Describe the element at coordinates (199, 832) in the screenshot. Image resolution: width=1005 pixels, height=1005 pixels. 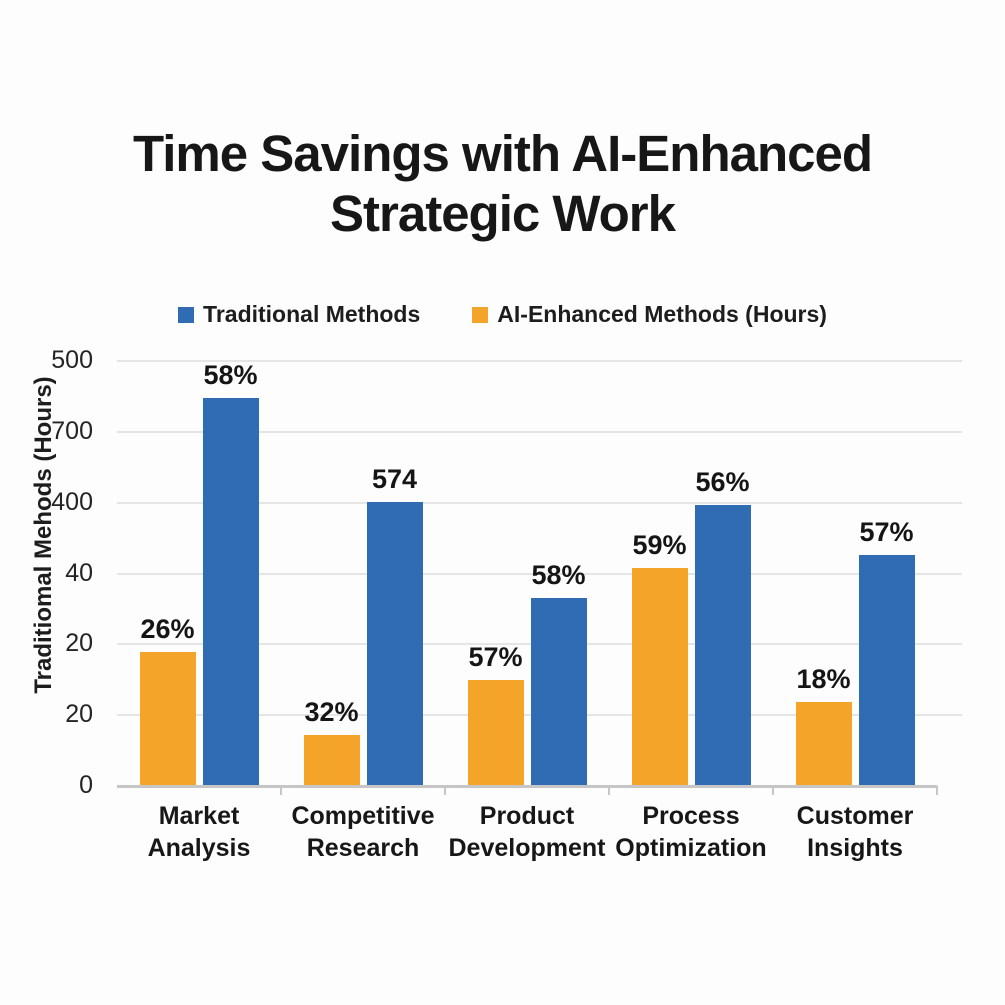
I see `x-category-label: Market Analysis` at that location.